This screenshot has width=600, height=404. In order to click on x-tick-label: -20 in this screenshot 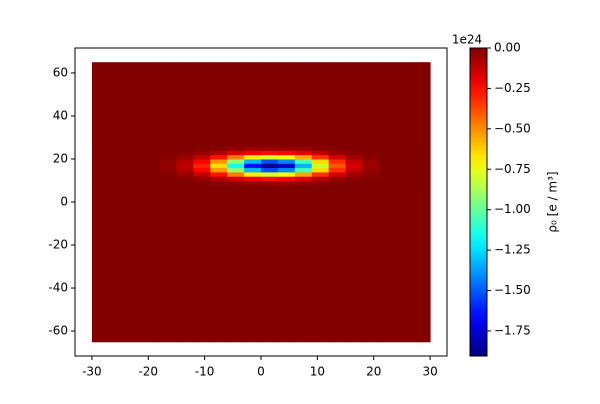, I will do `click(148, 372)`.